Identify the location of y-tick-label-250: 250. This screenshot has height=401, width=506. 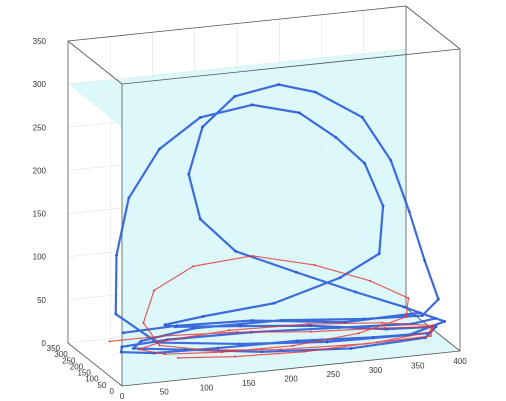
(69, 360).